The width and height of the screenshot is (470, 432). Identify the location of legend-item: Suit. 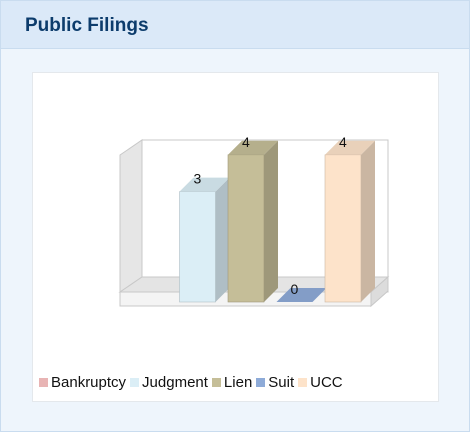
(275, 382).